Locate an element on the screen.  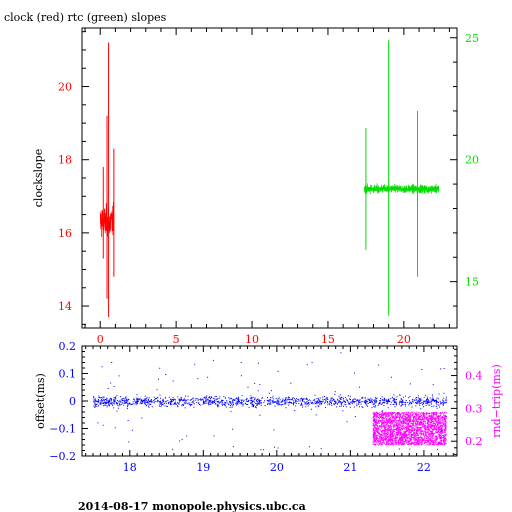
bottom-x-tick-label: 18 is located at coordinates (130, 467).